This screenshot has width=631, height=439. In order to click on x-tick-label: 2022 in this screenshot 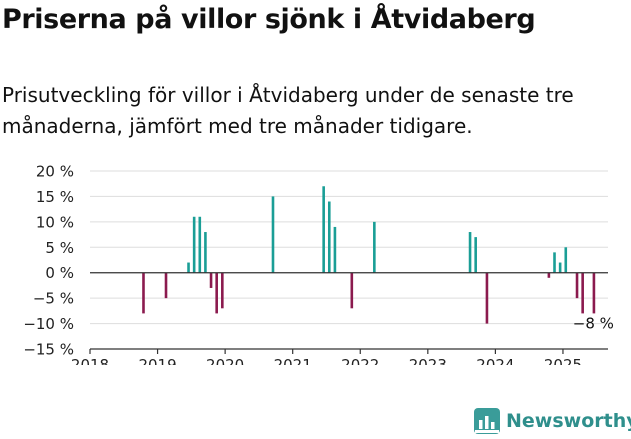, I will do `click(360, 360)`.